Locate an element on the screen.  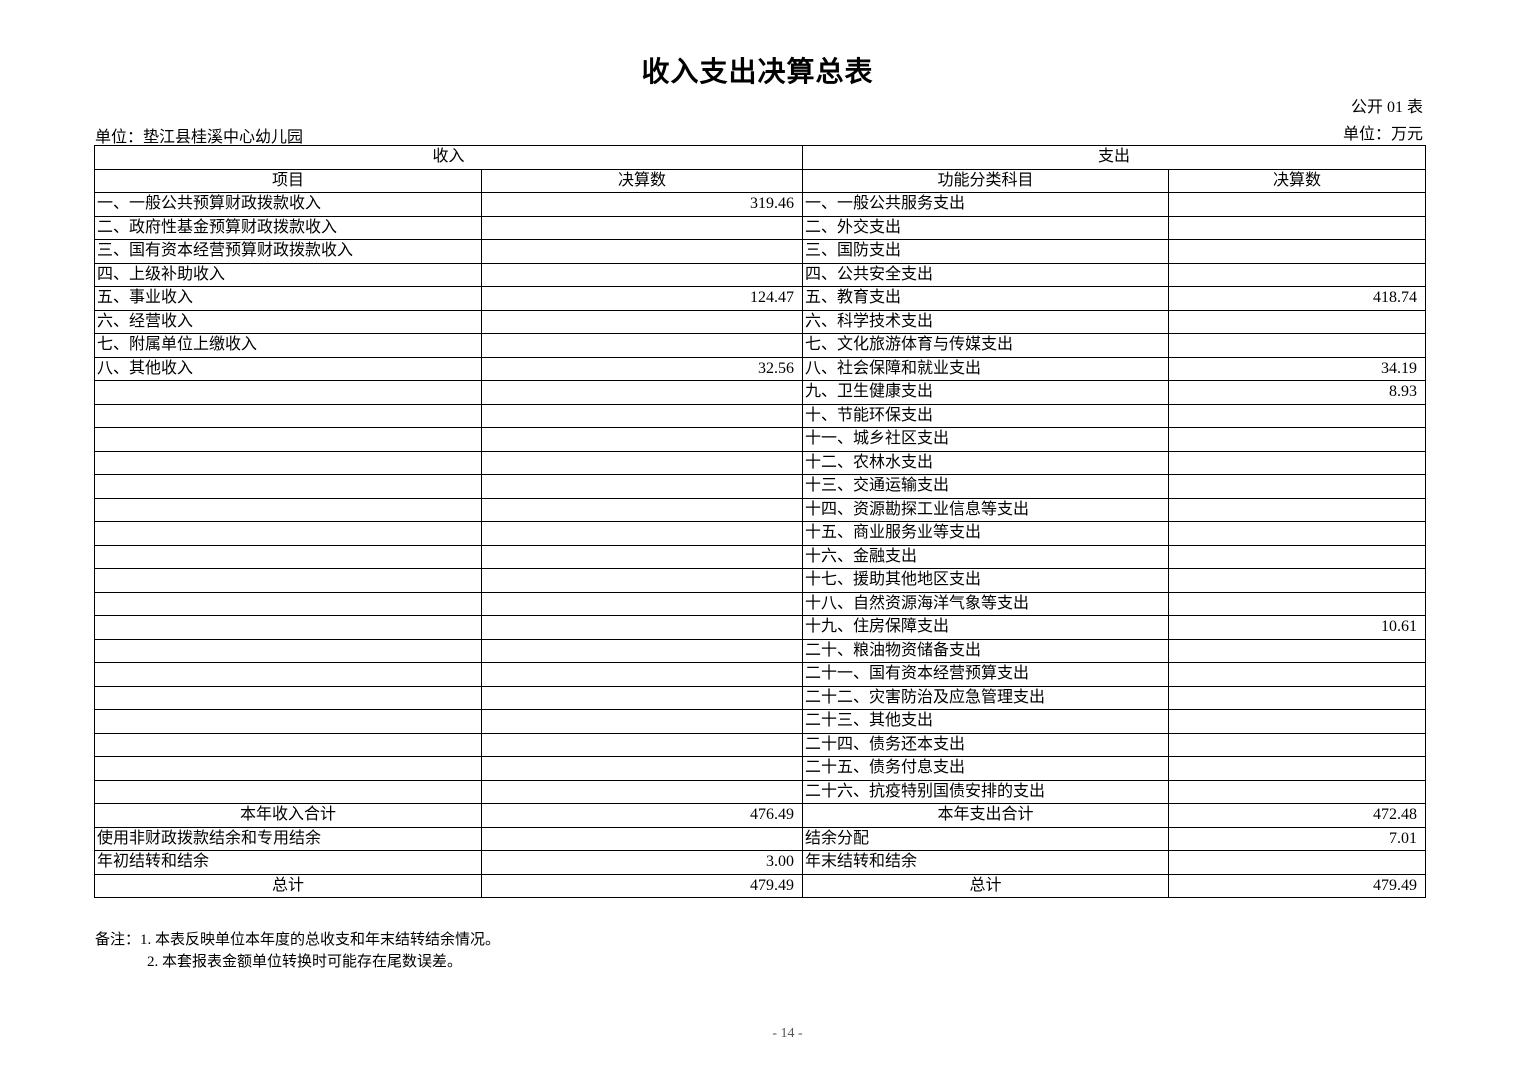
expense-item-cell: 八、社会保障和就业支出 is located at coordinates (986, 368).